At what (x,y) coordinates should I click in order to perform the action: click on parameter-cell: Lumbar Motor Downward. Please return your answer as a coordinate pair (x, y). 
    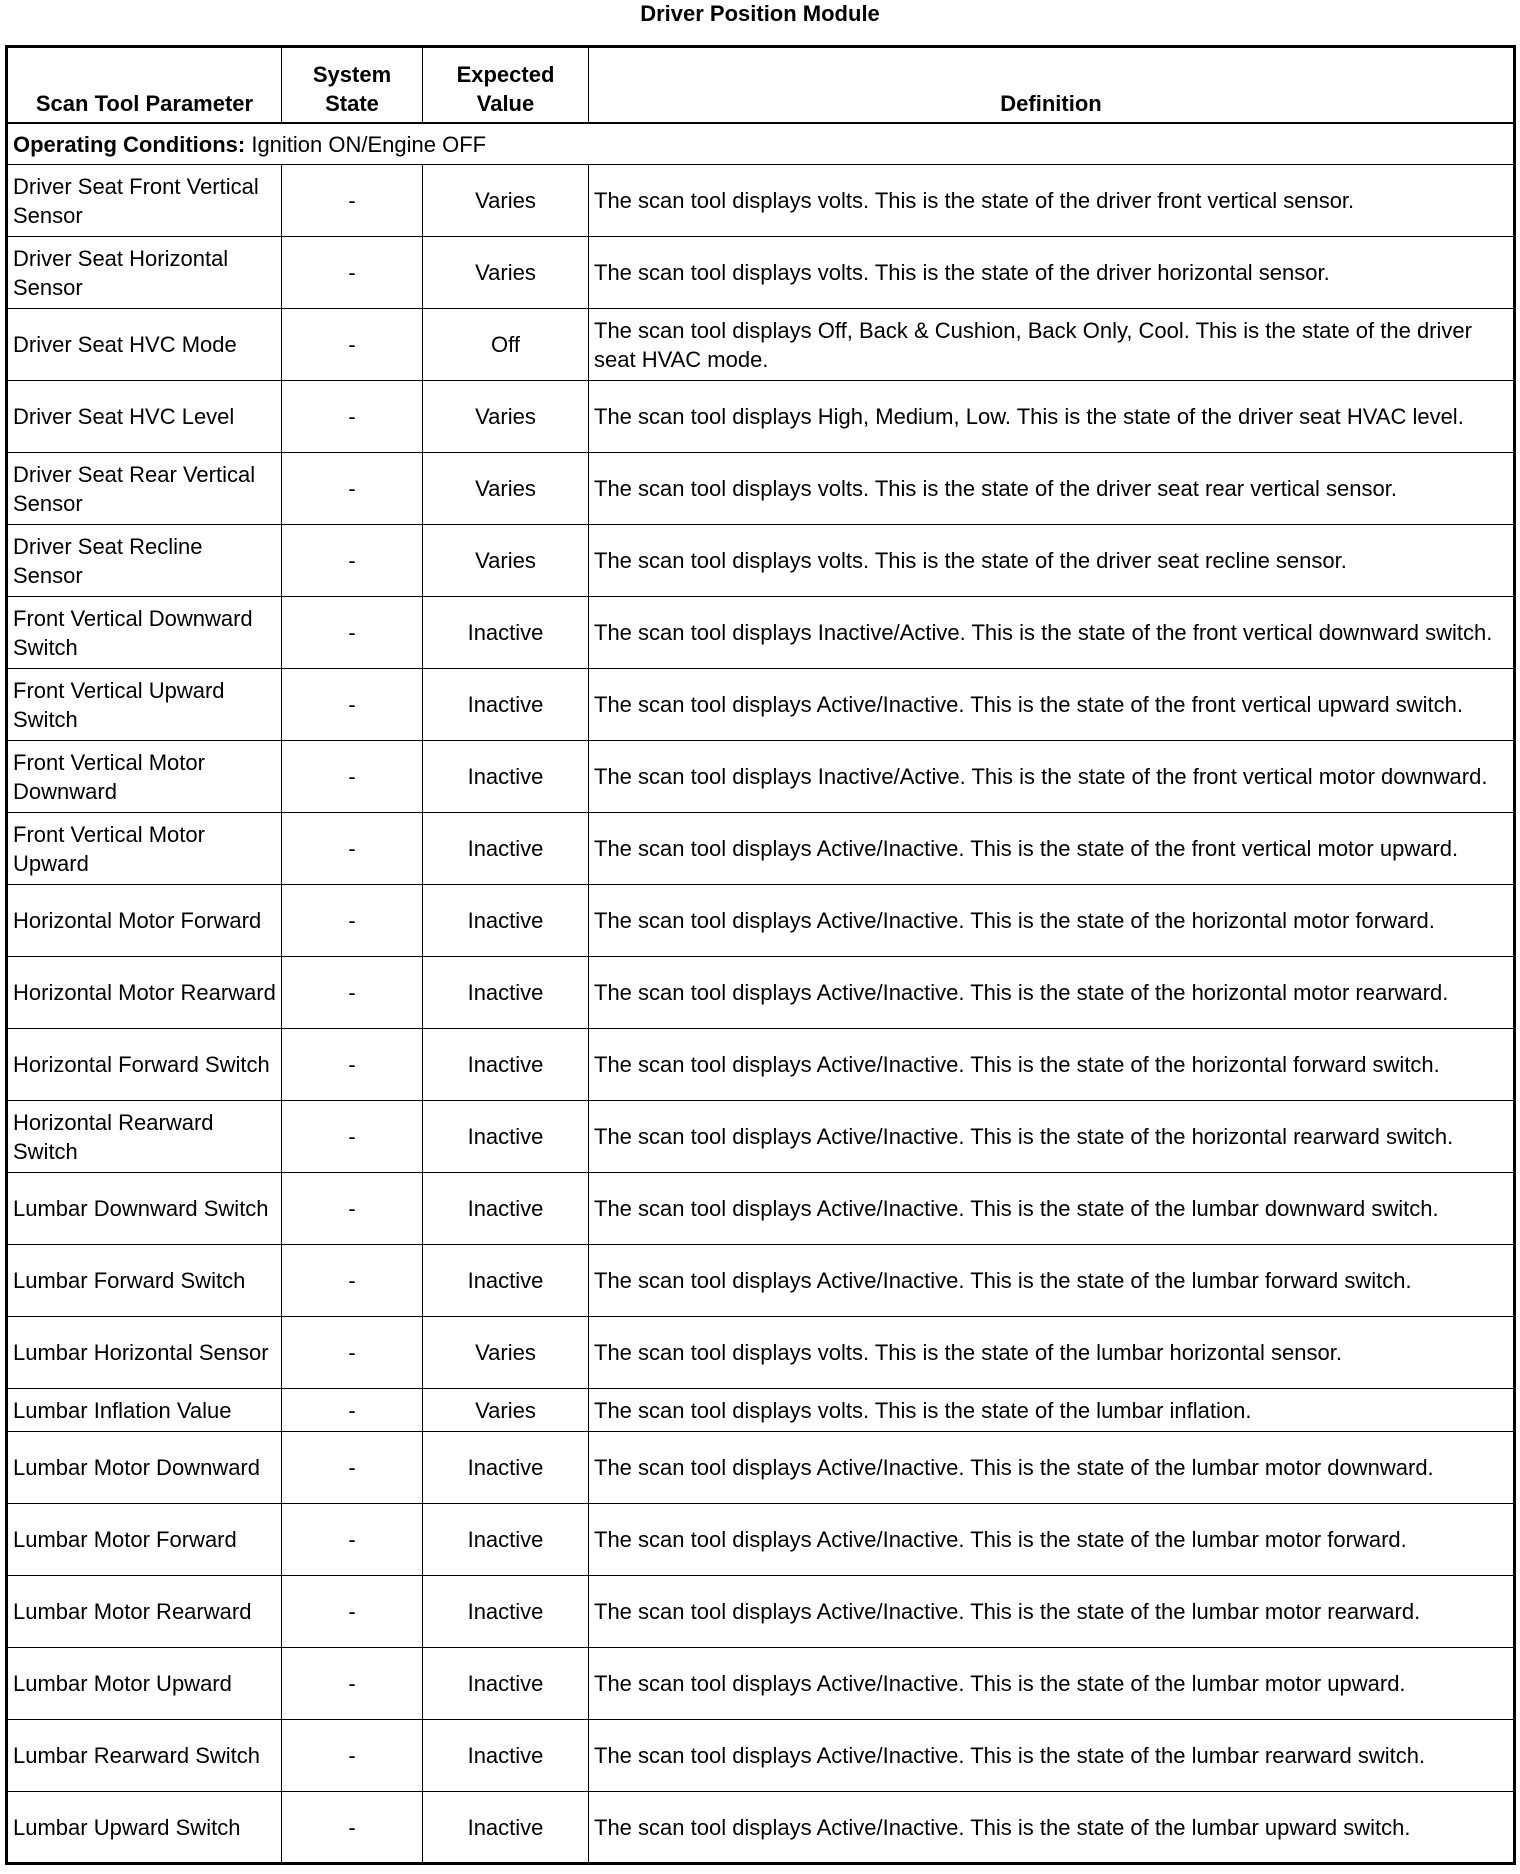
    Looking at the image, I should click on (144, 1467).